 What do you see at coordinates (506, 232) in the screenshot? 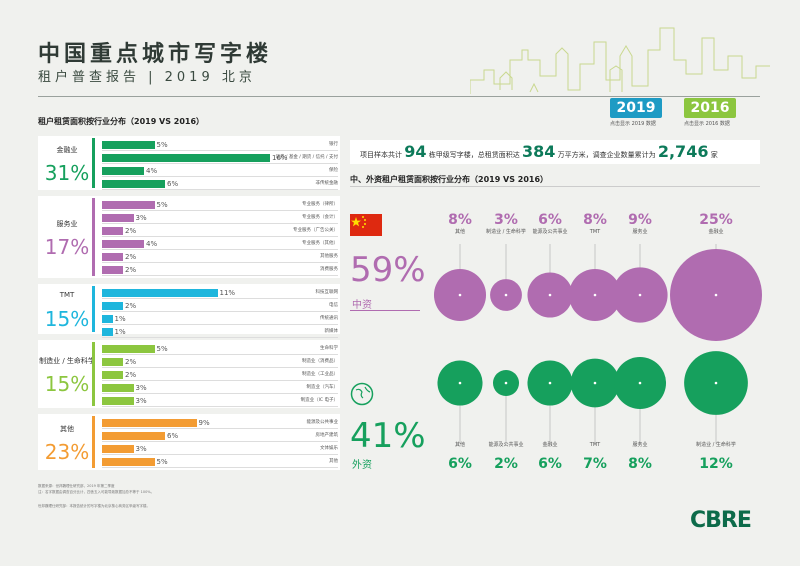
I see `domestic-bubble-label: 制造业 / 生命科学` at bounding box center [506, 232].